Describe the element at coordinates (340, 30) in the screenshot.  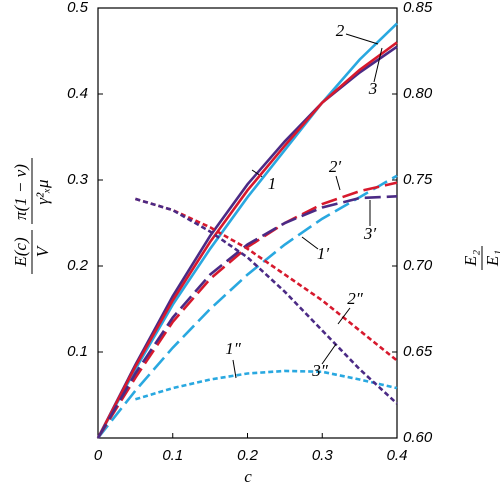
I see `series-label: 2` at that location.